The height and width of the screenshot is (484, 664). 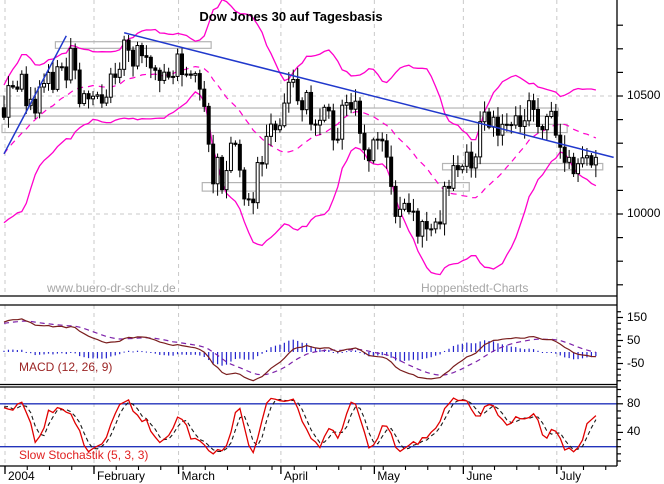 What do you see at coordinates (570, 476) in the screenshot?
I see `month-label: July` at bounding box center [570, 476].